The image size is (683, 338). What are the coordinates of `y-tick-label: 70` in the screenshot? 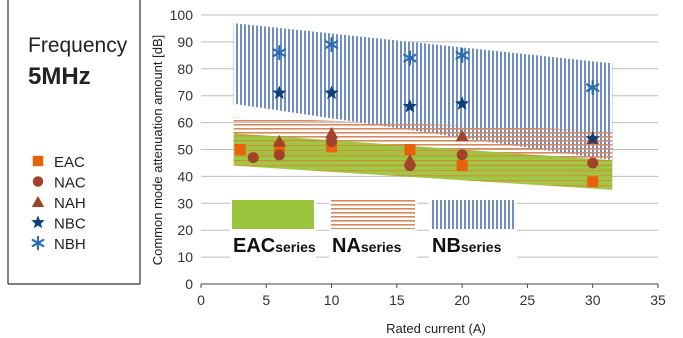 It's located at (185, 96).